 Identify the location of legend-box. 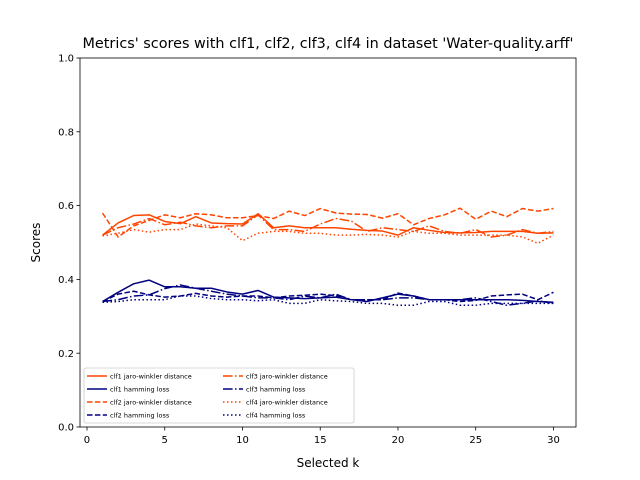
(219, 395).